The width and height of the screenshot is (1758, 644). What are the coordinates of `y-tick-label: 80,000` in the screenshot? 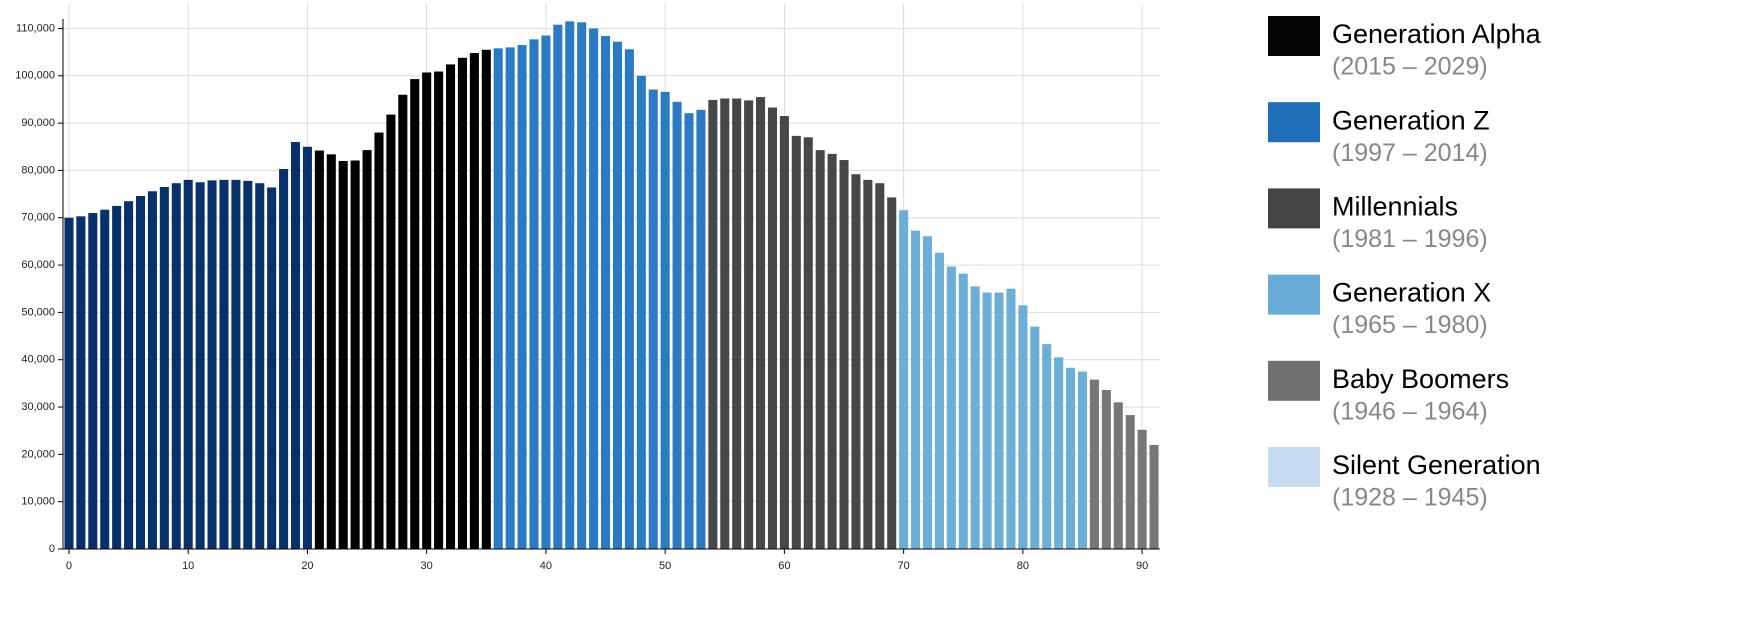 It's located at (38, 170).